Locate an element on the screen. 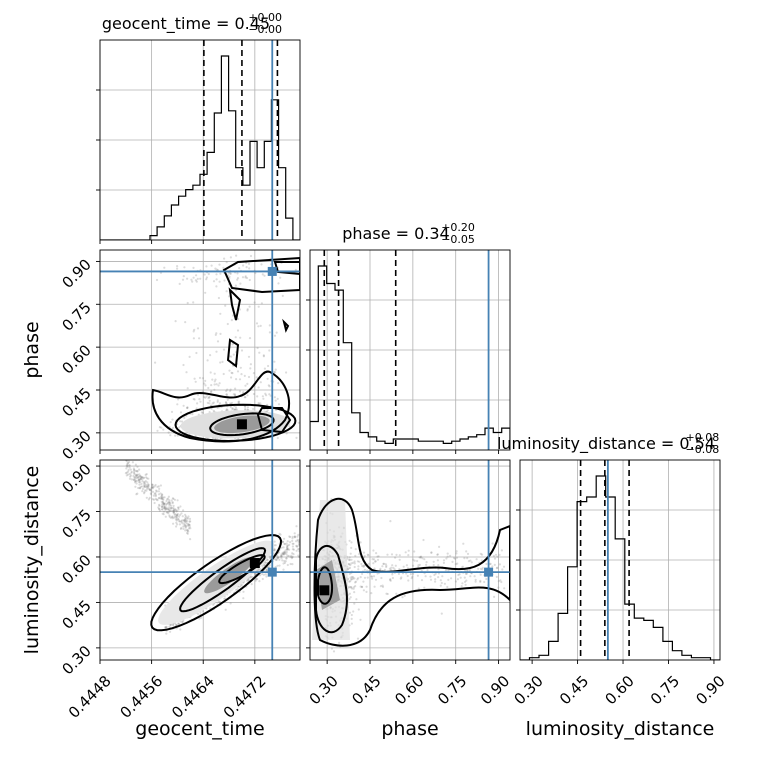 Image resolution: width=760 pixels, height=760 pixels. title-luminosity_distance: luminosity_distance = 0.54 is located at coordinates (606, 444).